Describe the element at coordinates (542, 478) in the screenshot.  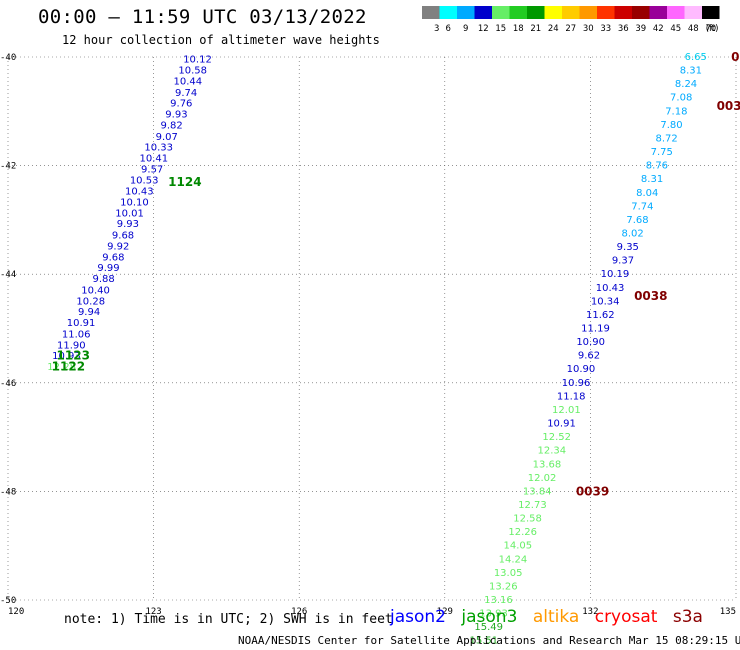
I see `wave-height-point: 12.02` at that location.